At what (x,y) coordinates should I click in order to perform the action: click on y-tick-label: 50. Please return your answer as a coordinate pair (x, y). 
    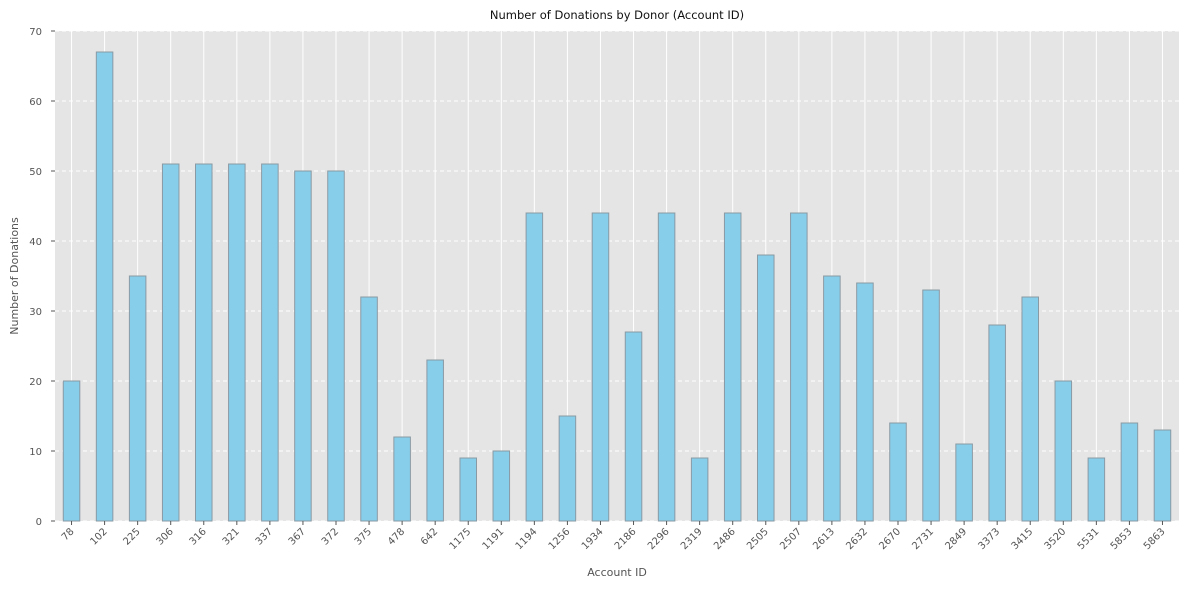
    Looking at the image, I should click on (35, 172).